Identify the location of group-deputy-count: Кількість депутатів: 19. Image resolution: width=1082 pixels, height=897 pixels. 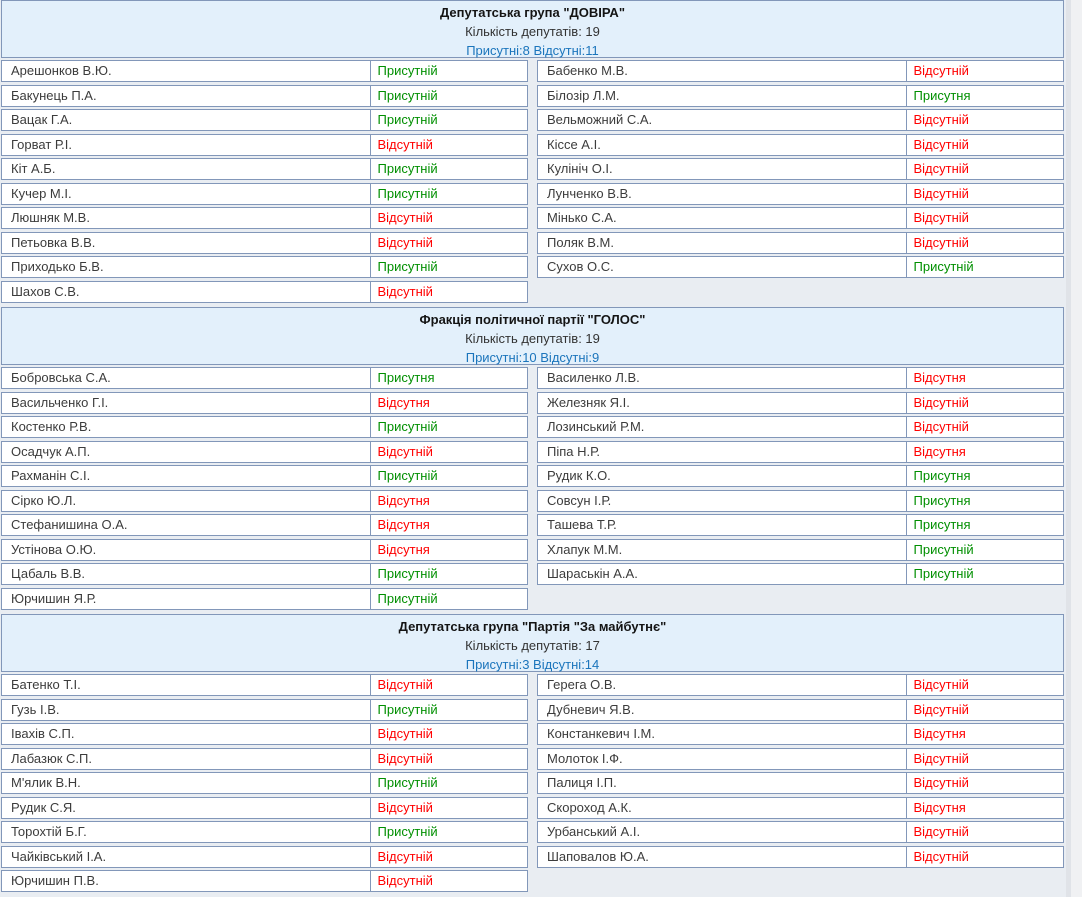
(532, 338).